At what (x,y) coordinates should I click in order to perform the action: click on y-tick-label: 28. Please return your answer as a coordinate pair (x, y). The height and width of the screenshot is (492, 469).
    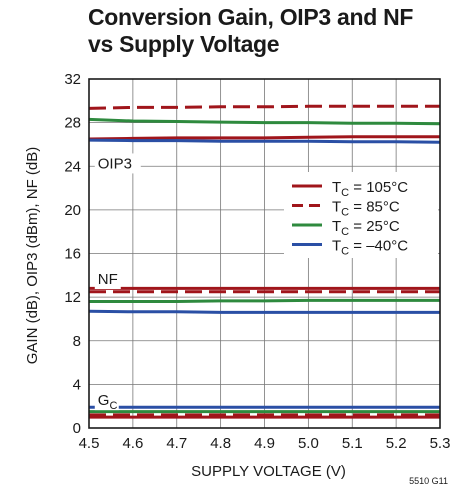
    Looking at the image, I should click on (72, 123).